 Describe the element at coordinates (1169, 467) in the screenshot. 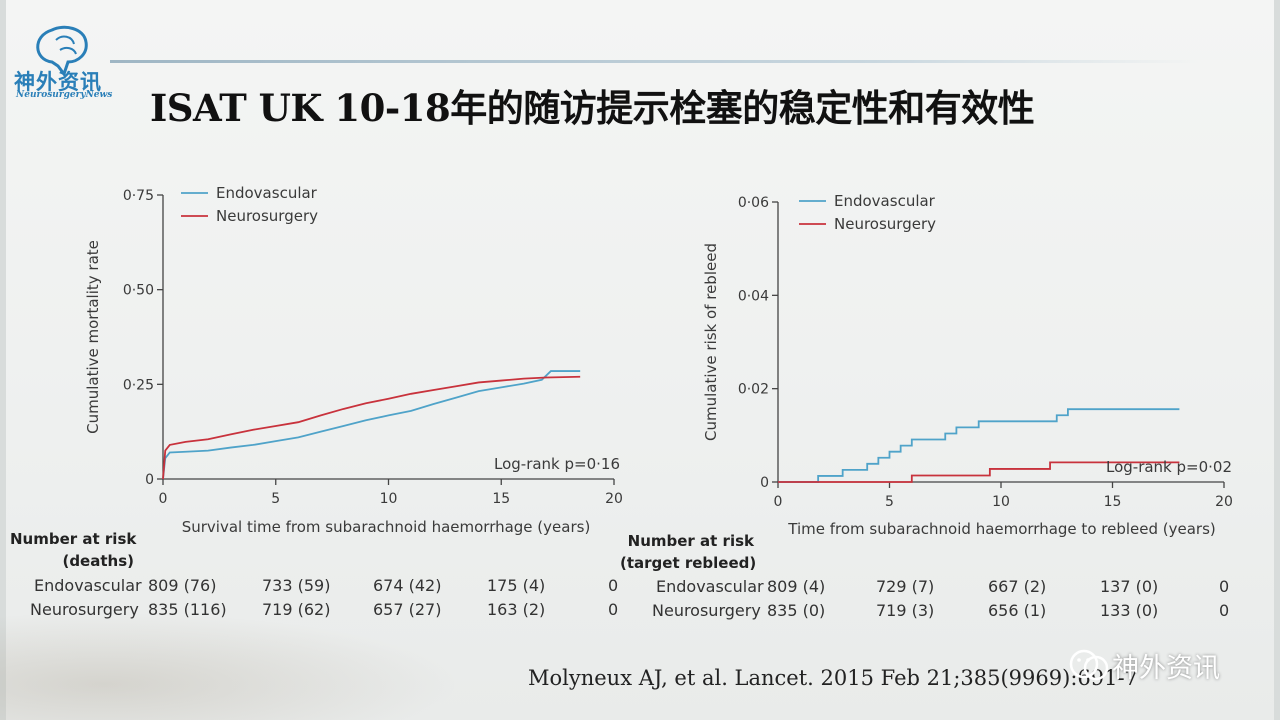

I see `log-rank-annotation: Log-rank p=0·02` at that location.